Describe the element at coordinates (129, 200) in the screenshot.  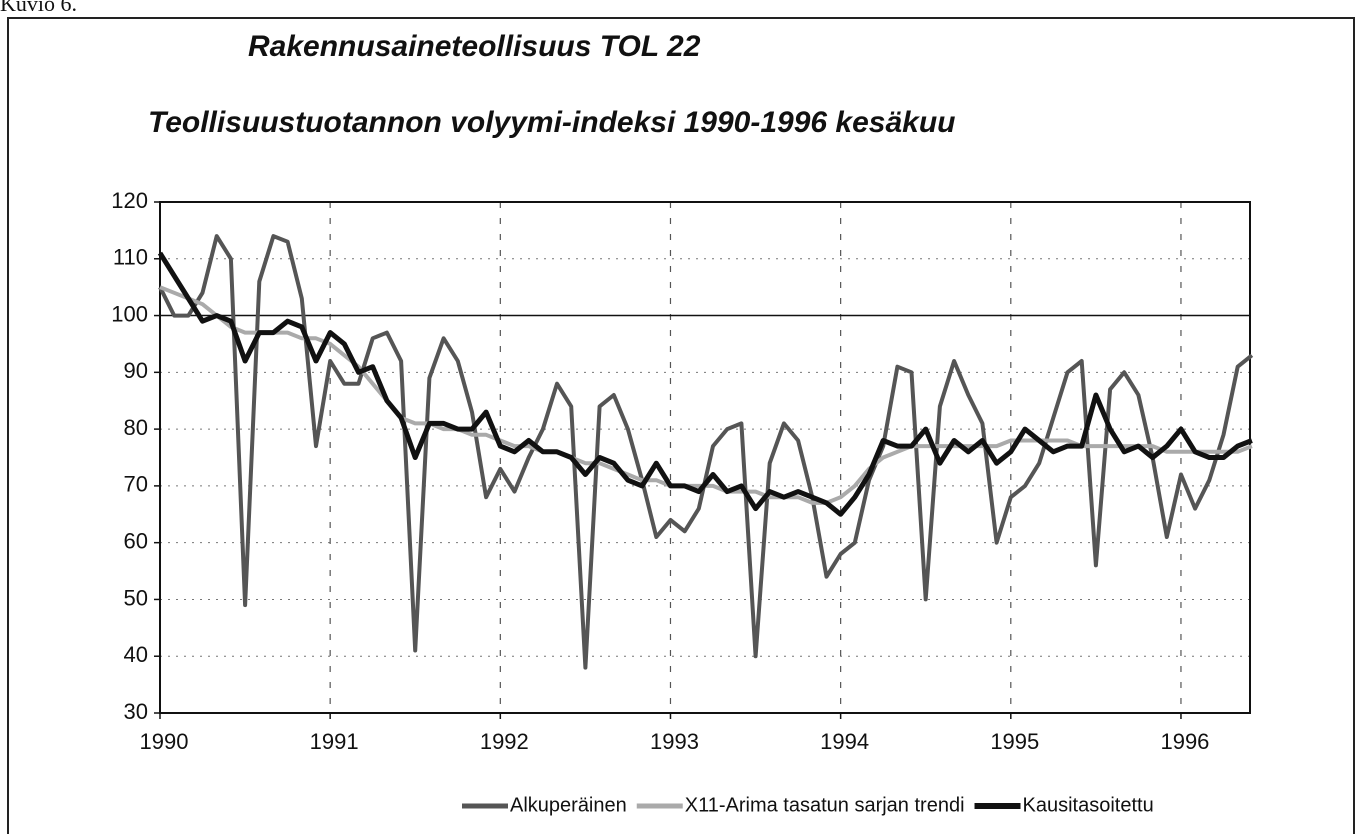
I see `y-tick-label: 120` at that location.